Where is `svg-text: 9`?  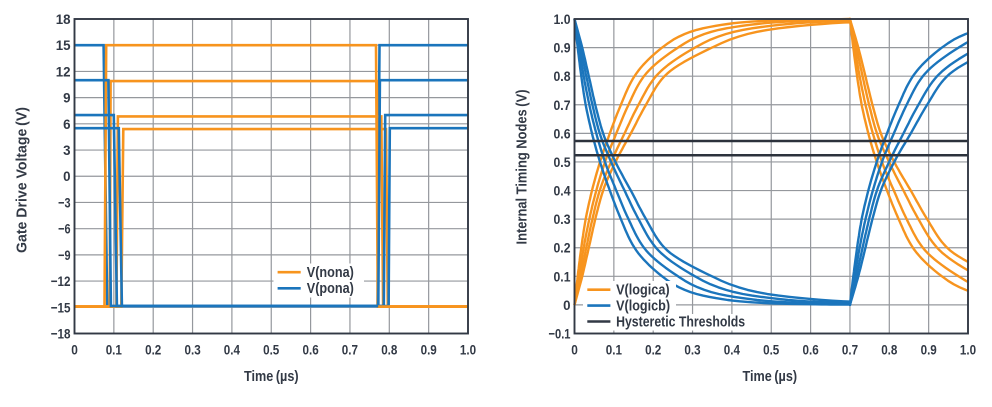 svg-text: 9 is located at coordinates (67, 98).